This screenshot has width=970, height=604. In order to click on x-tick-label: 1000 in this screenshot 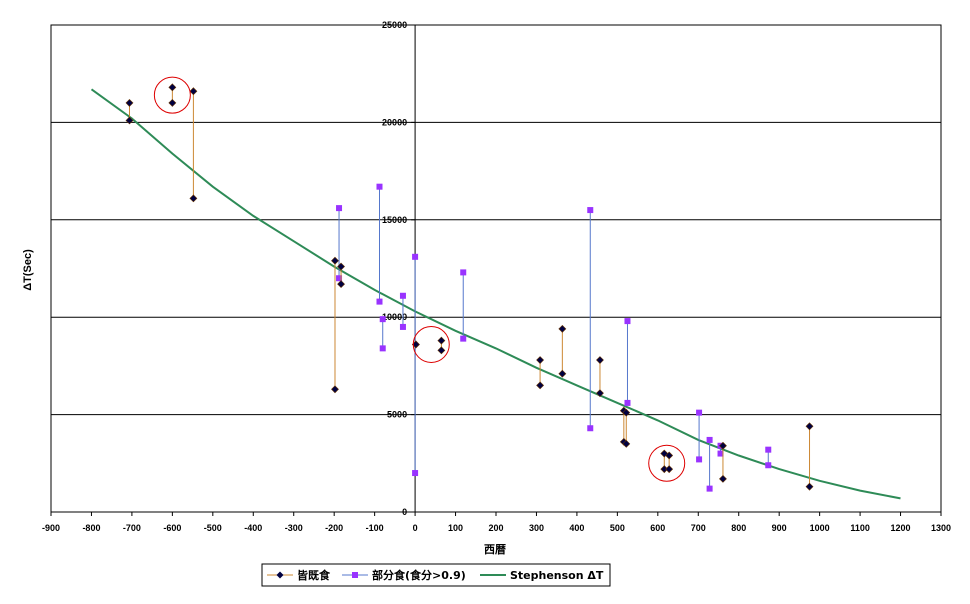, I will do `click(820, 528)`.